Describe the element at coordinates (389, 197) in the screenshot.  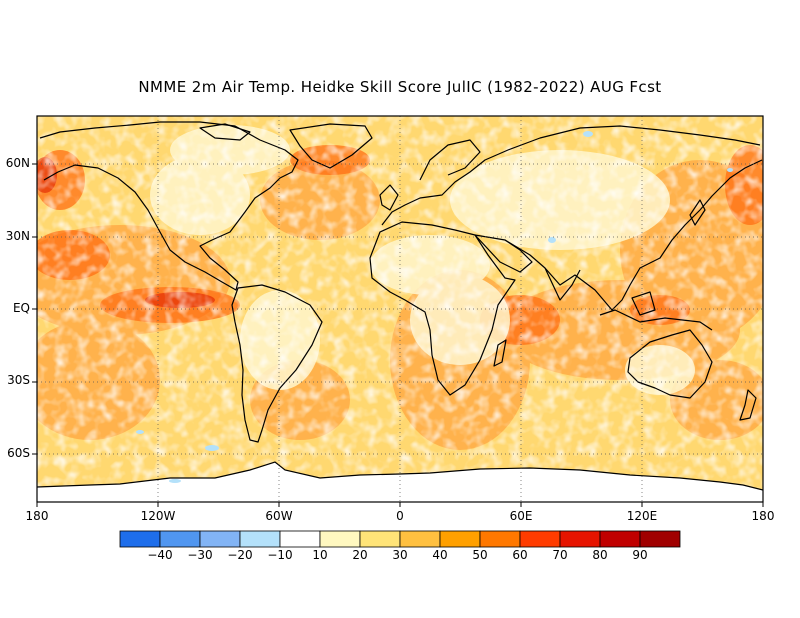
I see `coast-uk` at that location.